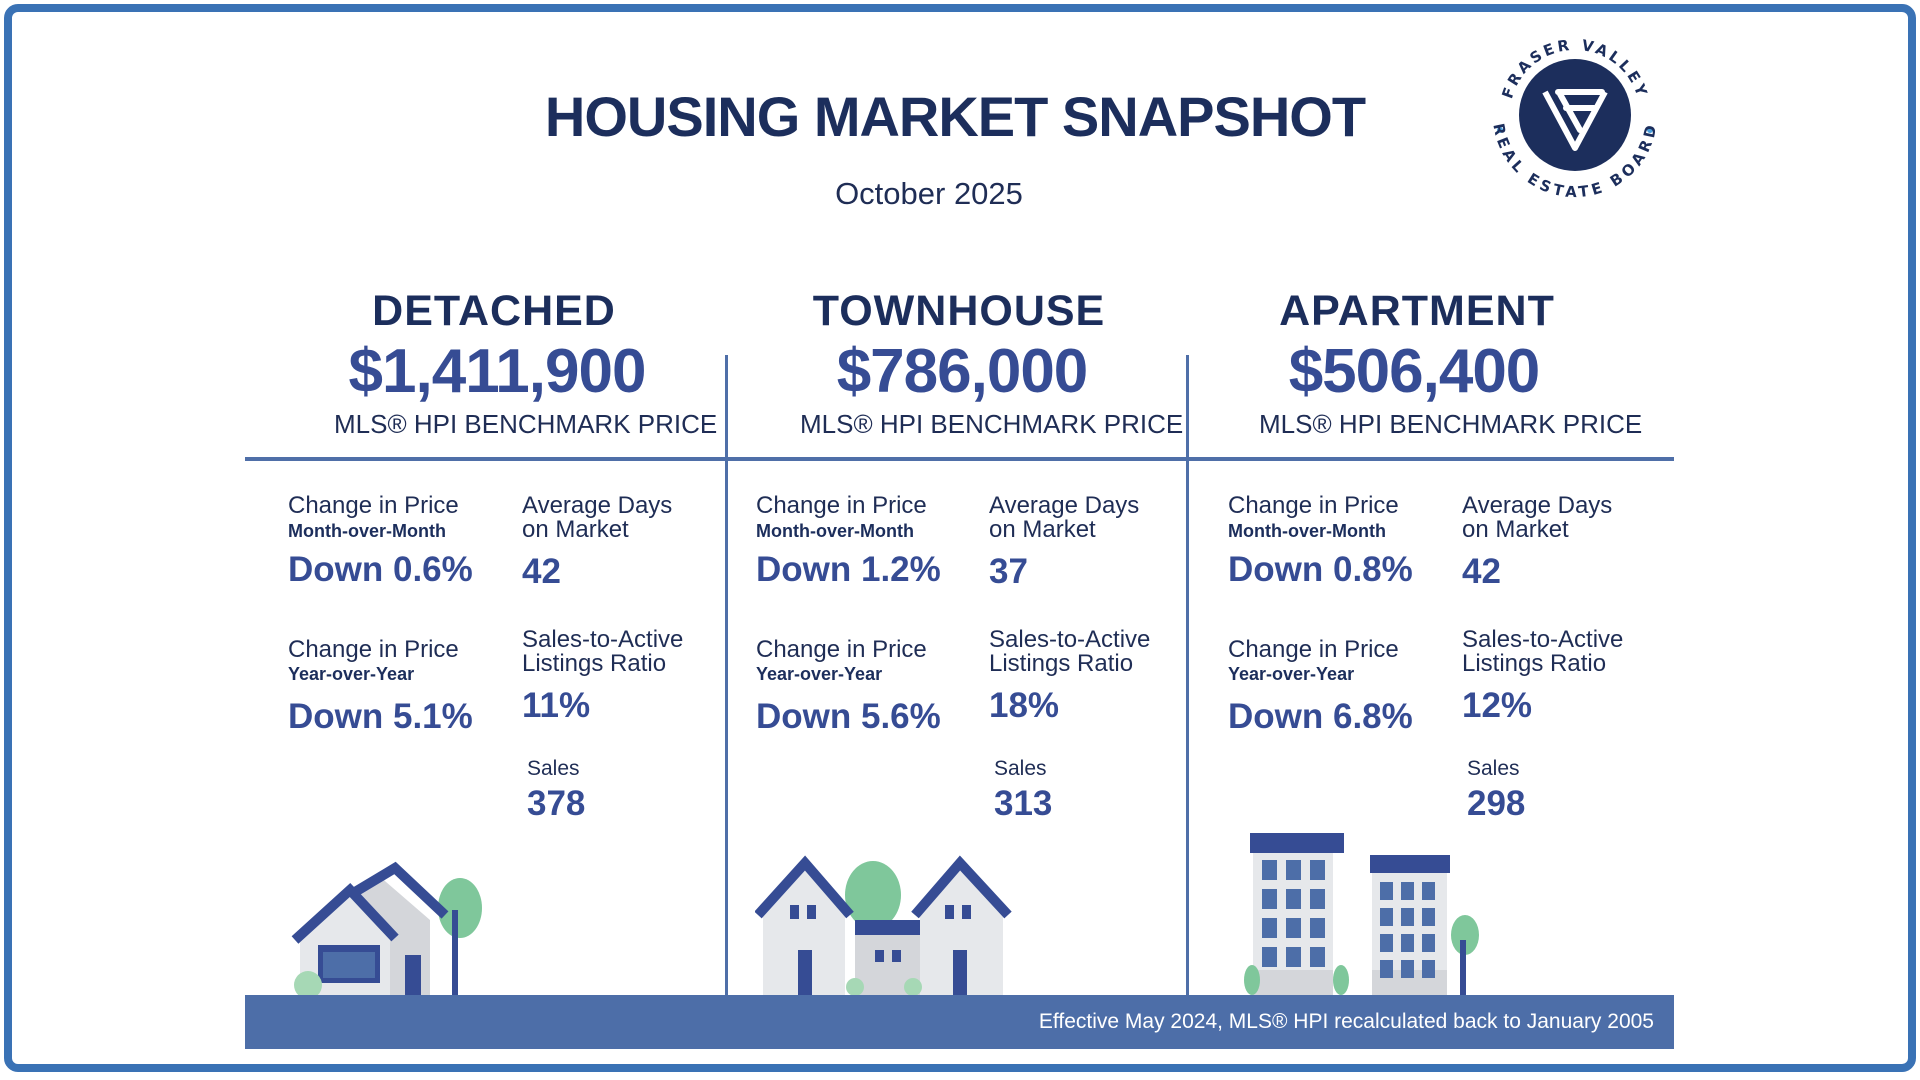 The width and height of the screenshot is (1920, 1080). What do you see at coordinates (386, 928) in the screenshot?
I see `detached-house-illustration` at bounding box center [386, 928].